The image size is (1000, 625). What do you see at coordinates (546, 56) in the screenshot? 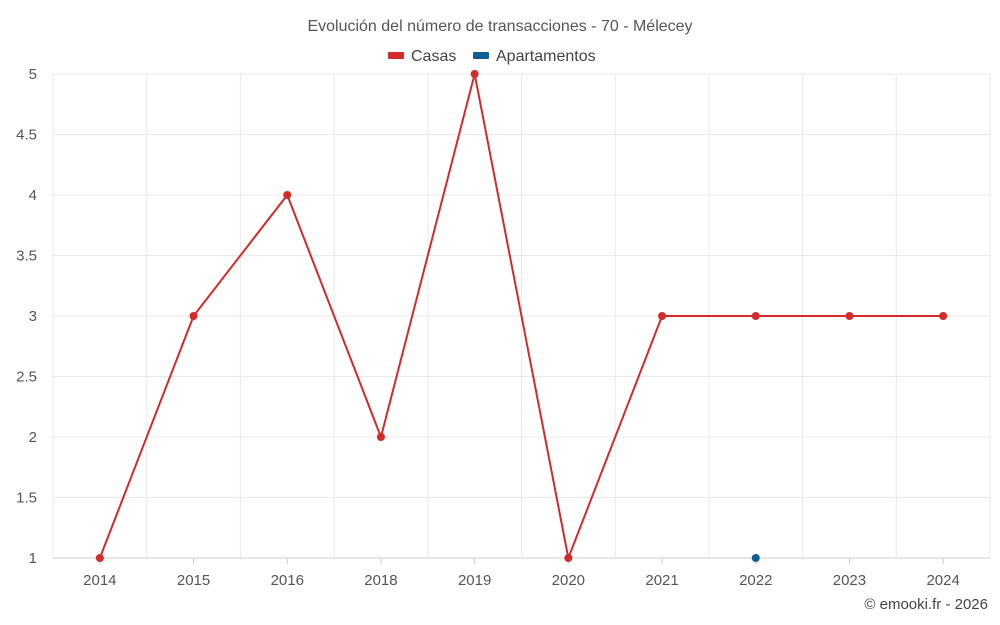
I see `legend-label-apartamentos: Apartamentos` at bounding box center [546, 56].